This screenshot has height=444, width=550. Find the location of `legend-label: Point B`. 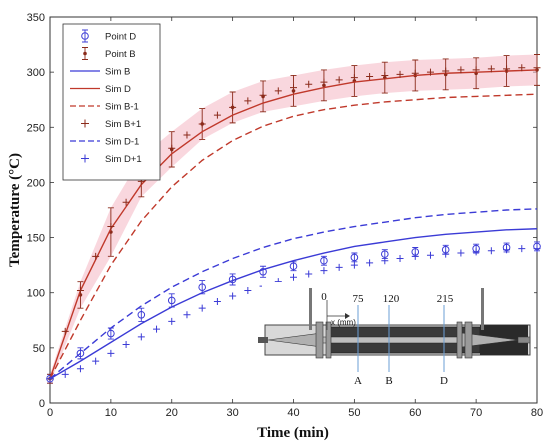

legend-label: Point B is located at coordinates (120, 54).